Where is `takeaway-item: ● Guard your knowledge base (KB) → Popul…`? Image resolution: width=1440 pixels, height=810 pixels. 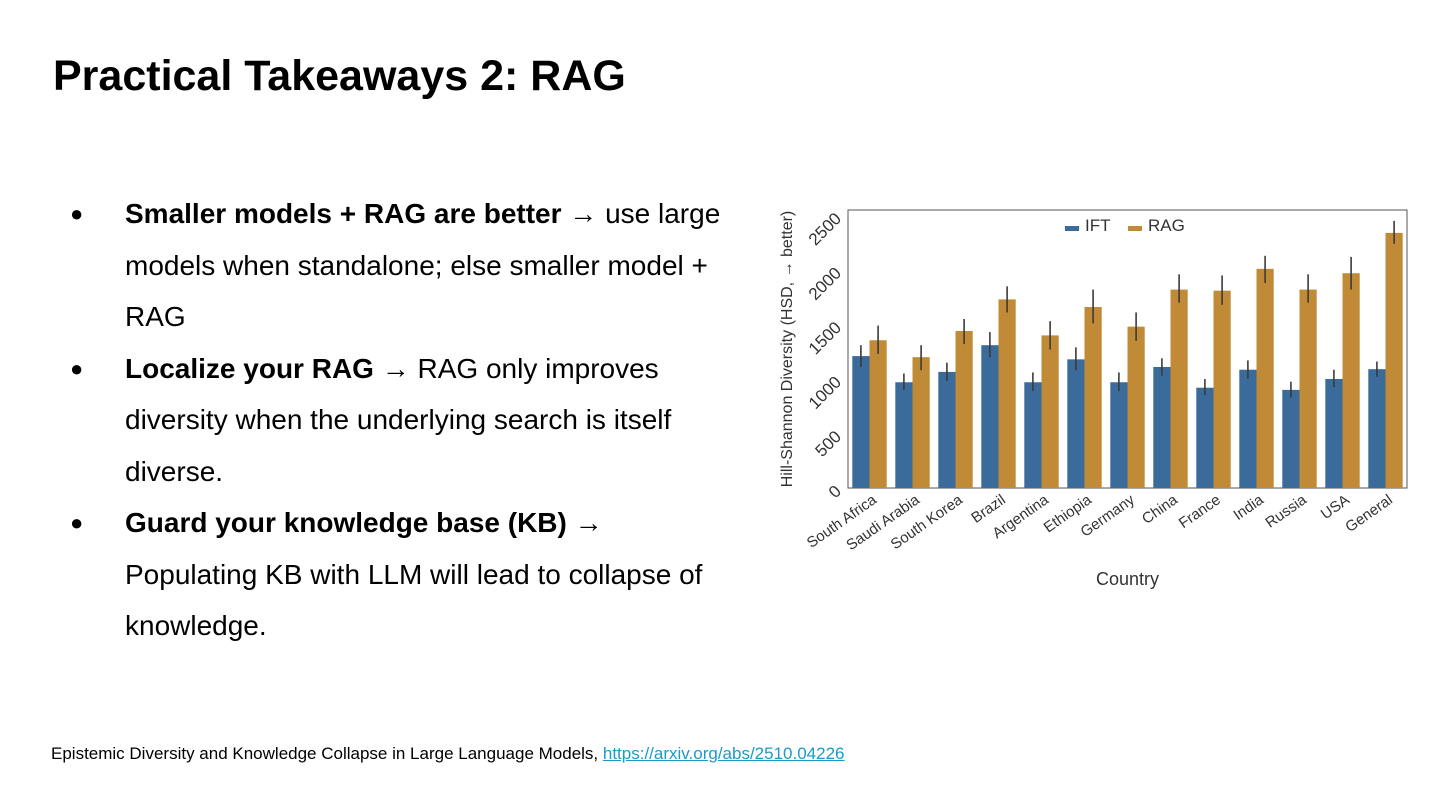 takeaway-item: ● Guard your knowledge base (KB) → Popul… is located at coordinates (400, 574).